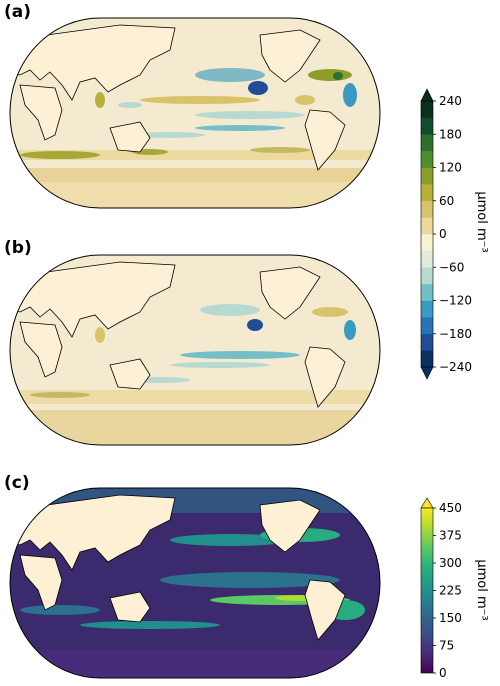 The image size is (500, 686). I want to click on colorbar-seq-tick-label: 375, so click(450, 536).